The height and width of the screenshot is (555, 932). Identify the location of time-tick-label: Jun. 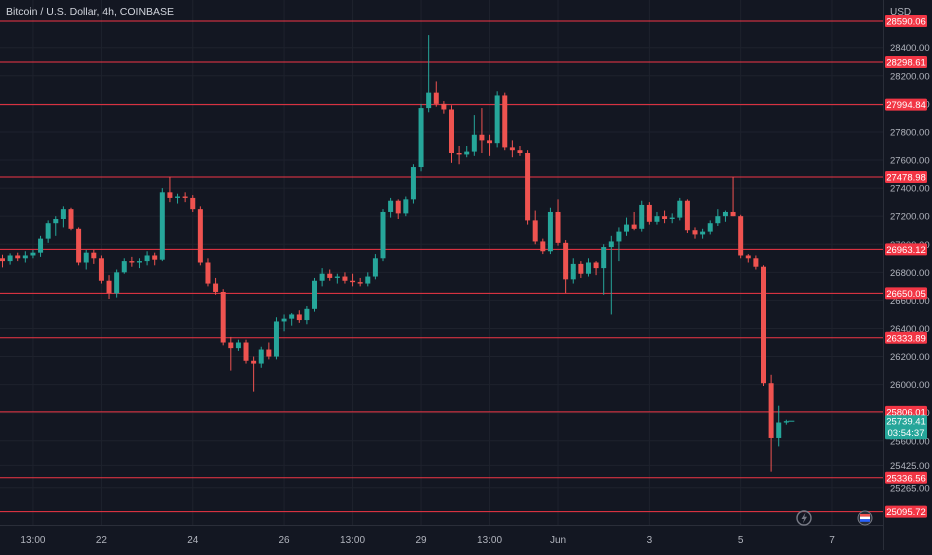
(558, 540).